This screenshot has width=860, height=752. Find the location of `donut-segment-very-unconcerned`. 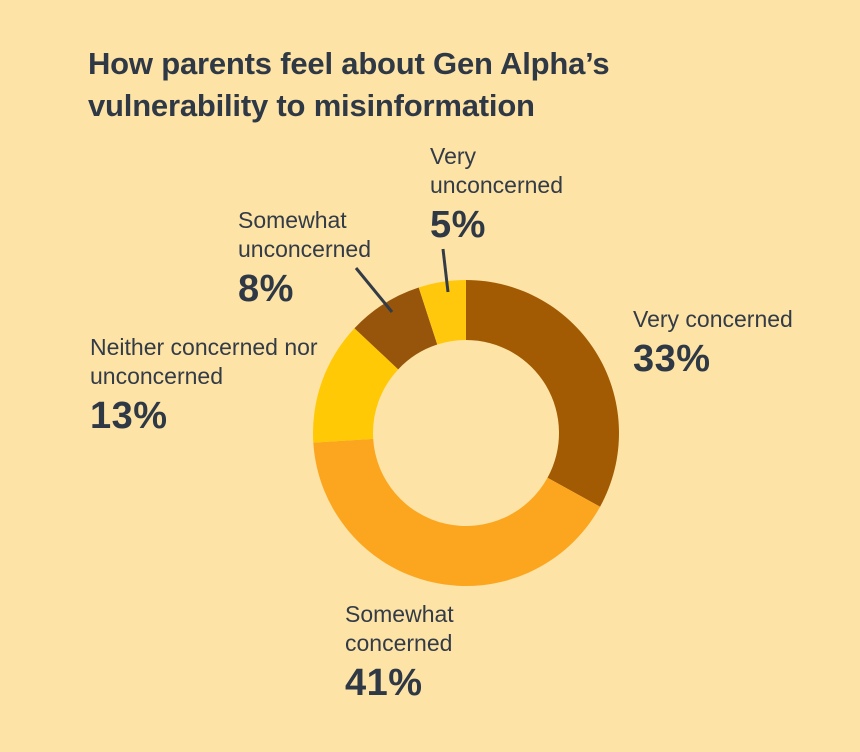

donut-segment-very-unconcerned is located at coordinates (442, 312).